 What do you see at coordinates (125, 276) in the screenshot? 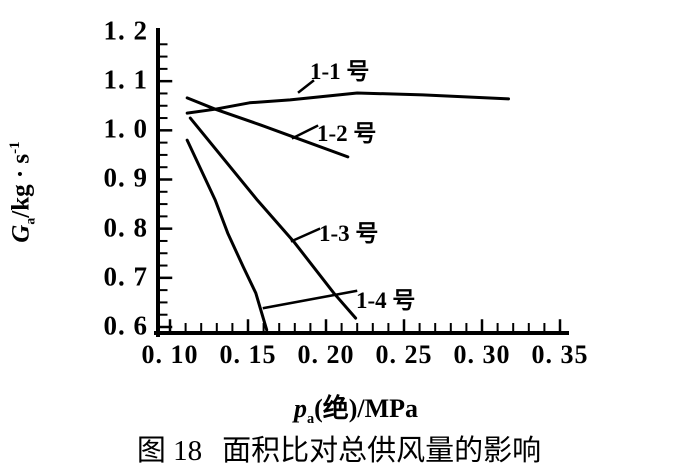
I see `y-tick-label: 0. 7` at bounding box center [125, 276].